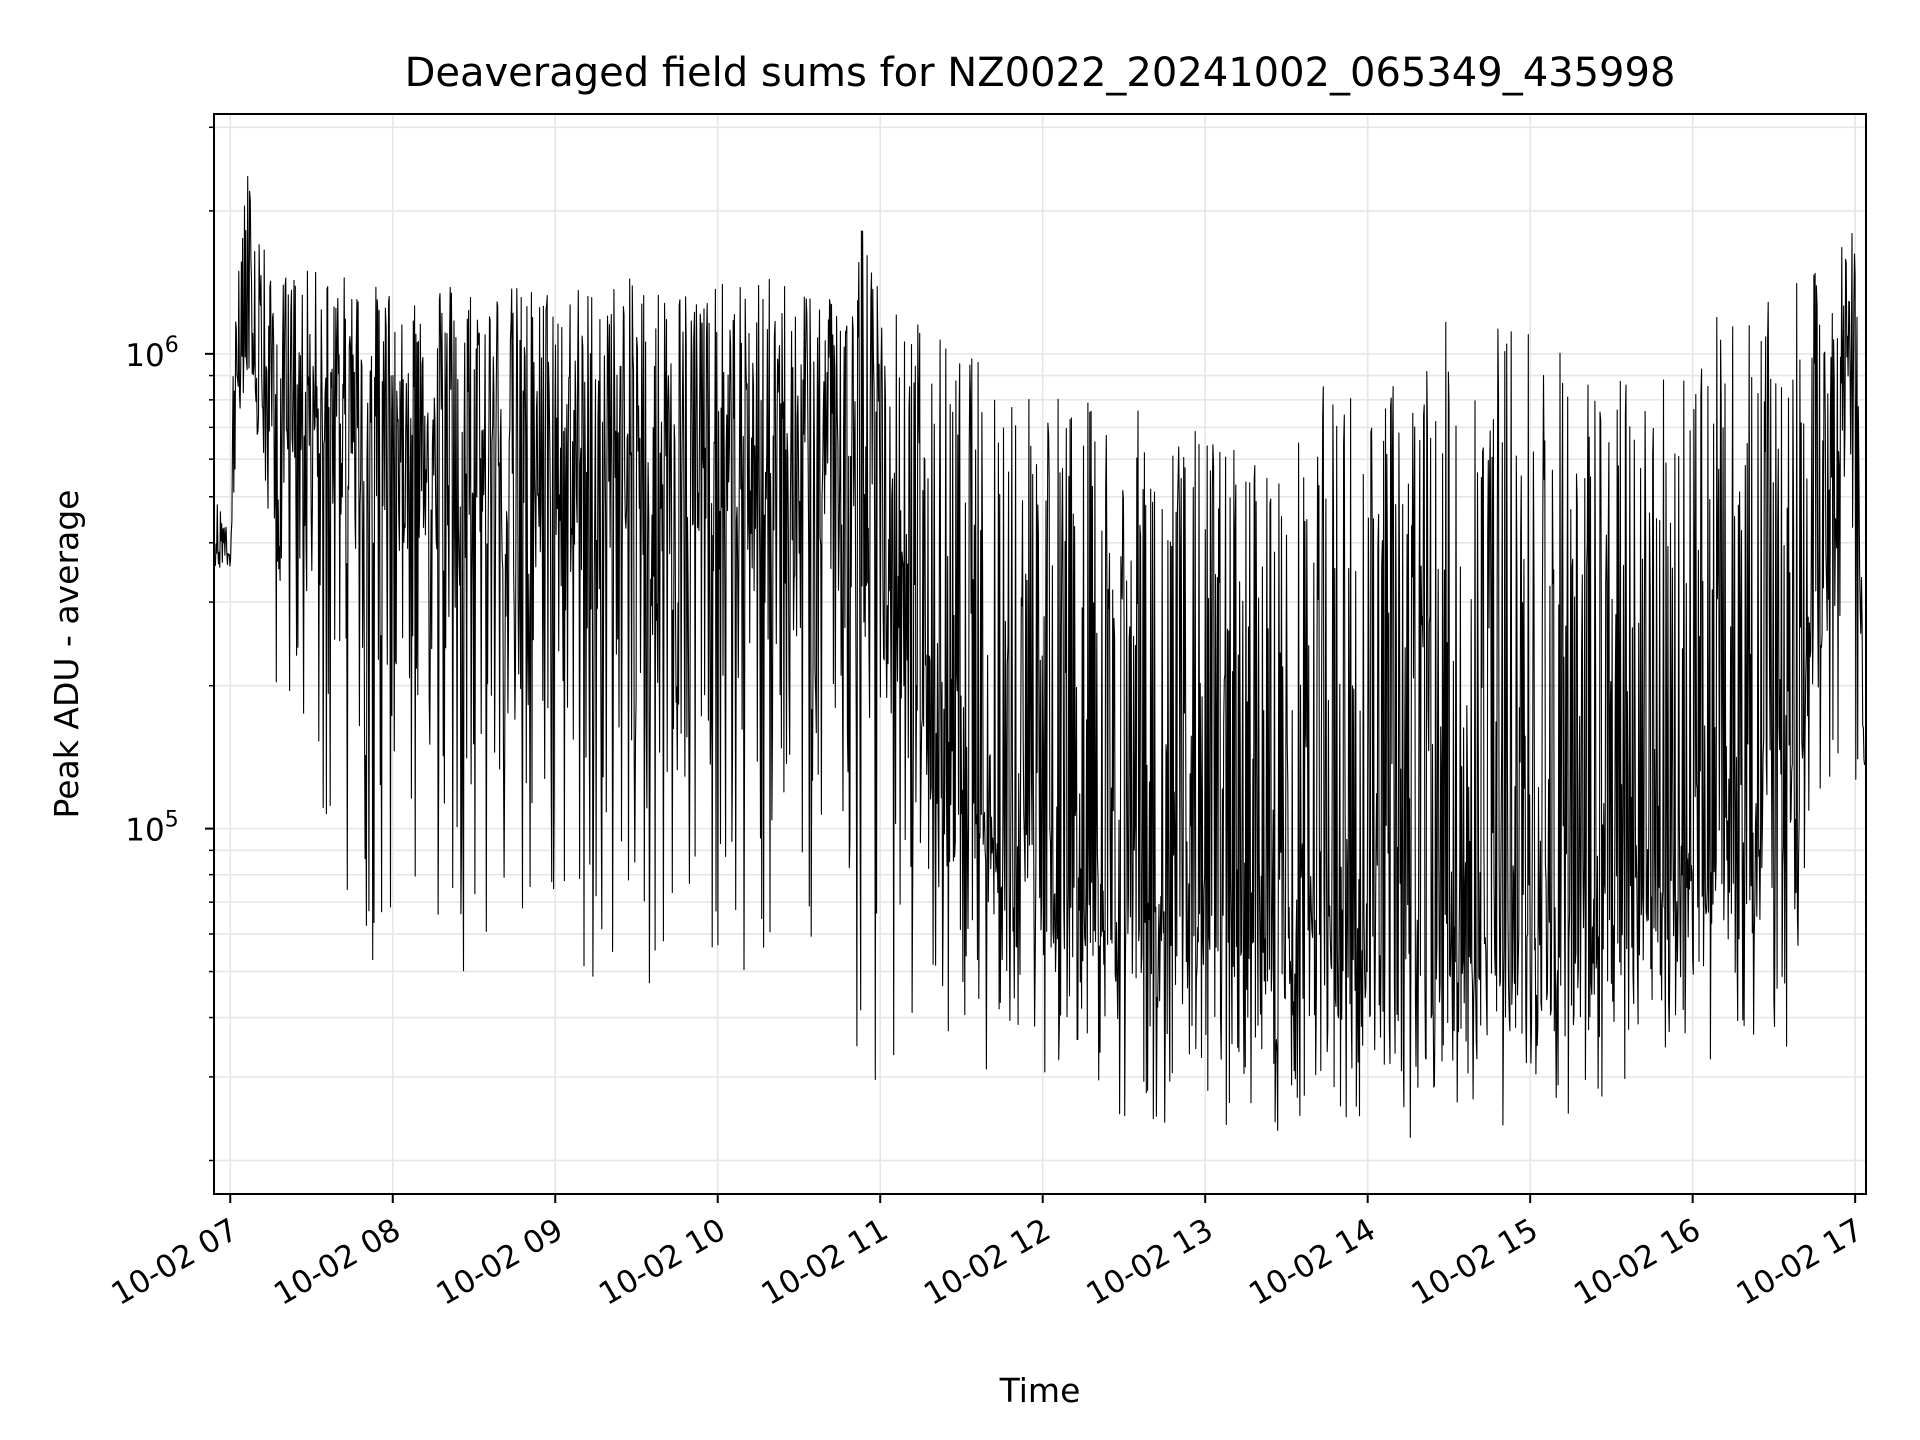  What do you see at coordinates (66, 654) in the screenshot?
I see `y-axis-label: Peak ADU - average` at bounding box center [66, 654].